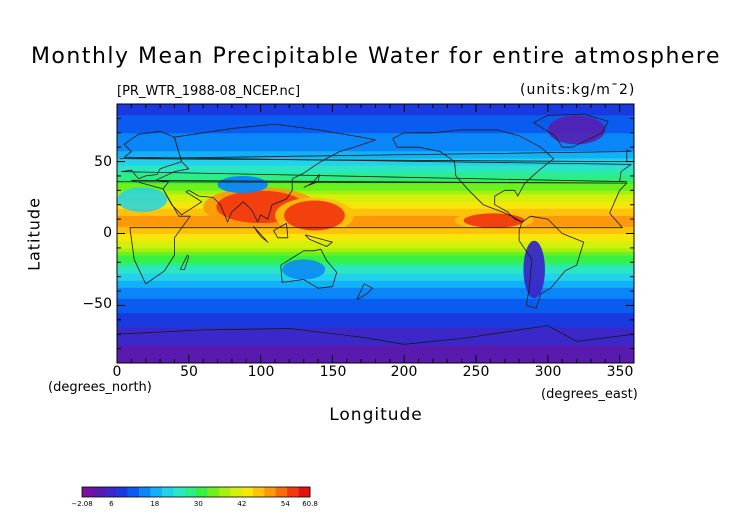 This screenshot has height=532, width=752. Describe the element at coordinates (198, 504) in the screenshot. I see `colorbar-tick-label: 30` at that location.